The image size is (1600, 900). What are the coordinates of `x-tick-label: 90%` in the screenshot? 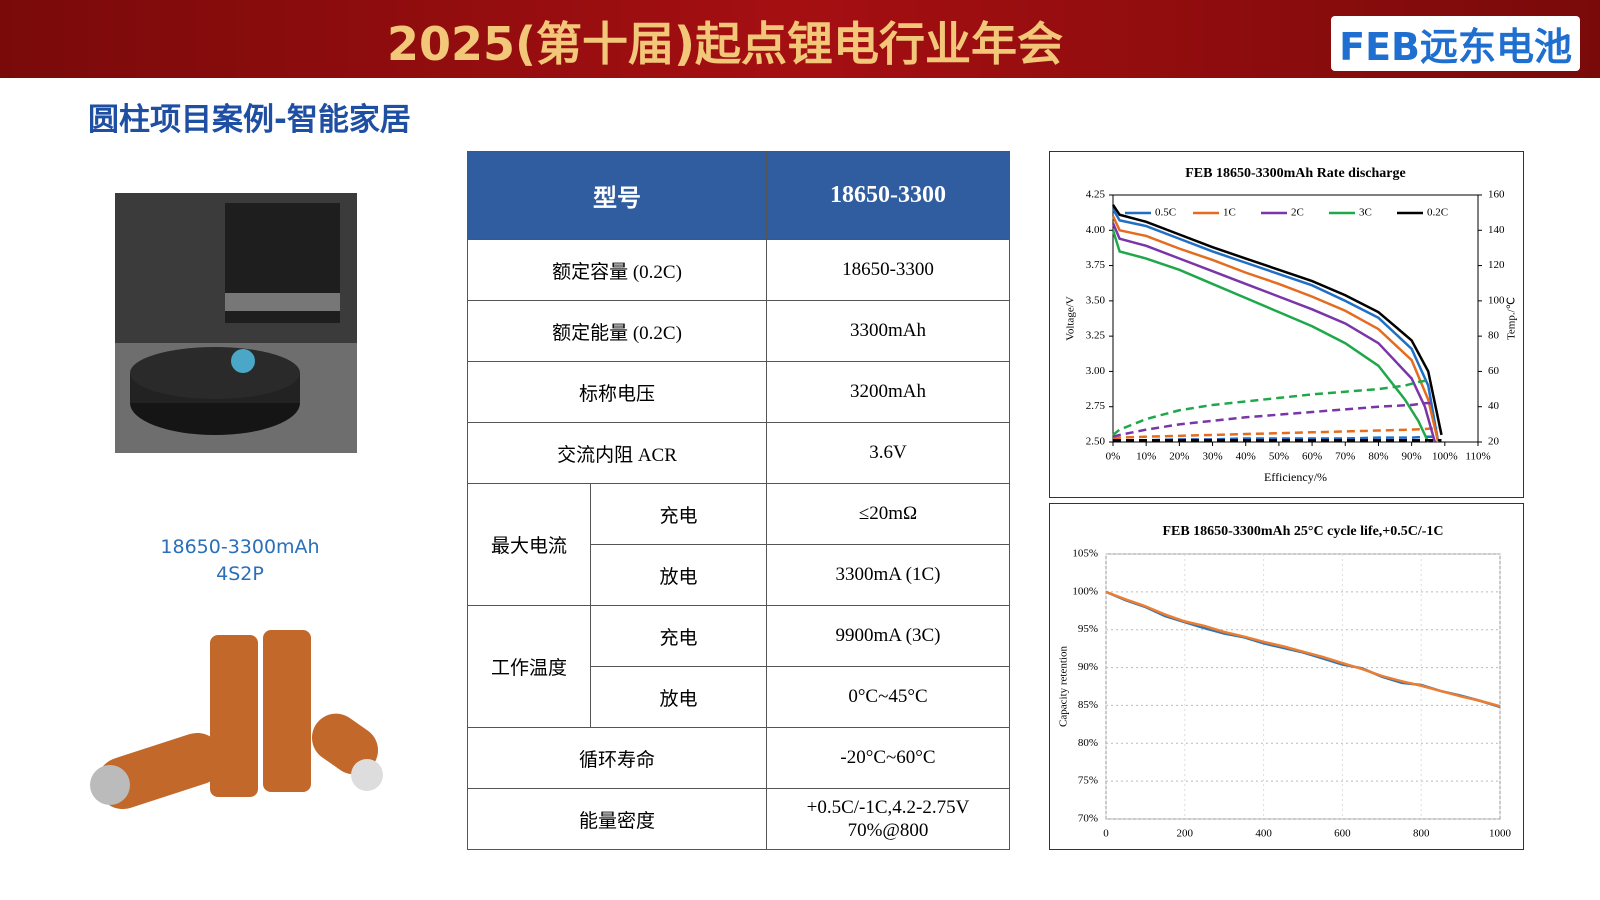 It's located at (1412, 457).